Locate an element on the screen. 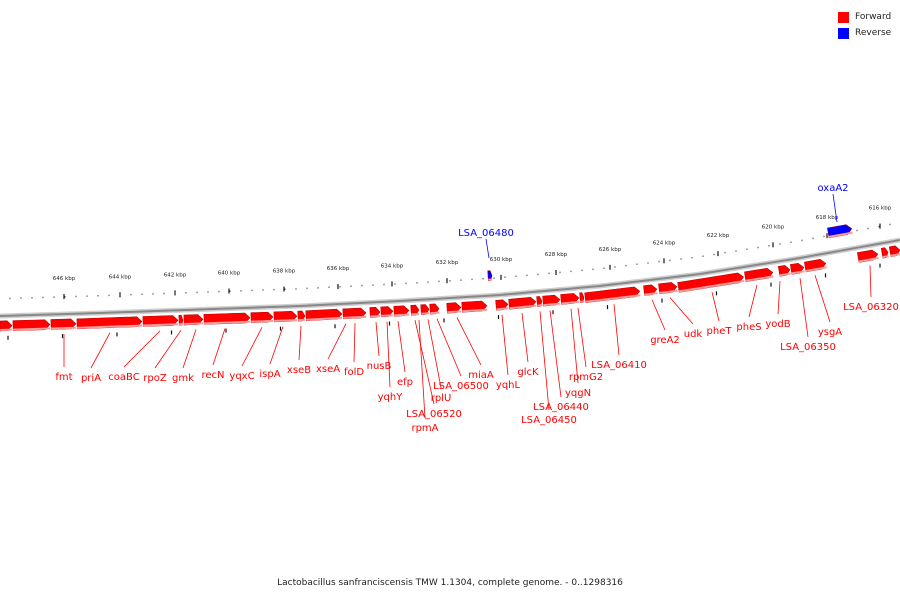  tick-label: 626 kbp is located at coordinates (610, 250).